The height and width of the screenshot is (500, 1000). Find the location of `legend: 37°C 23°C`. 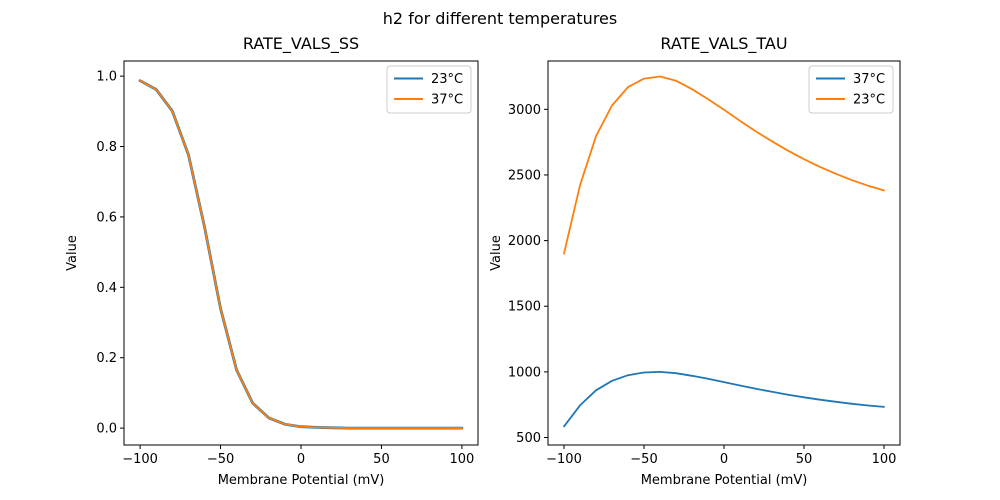

legend: 37°C 23°C is located at coordinates (851, 89).